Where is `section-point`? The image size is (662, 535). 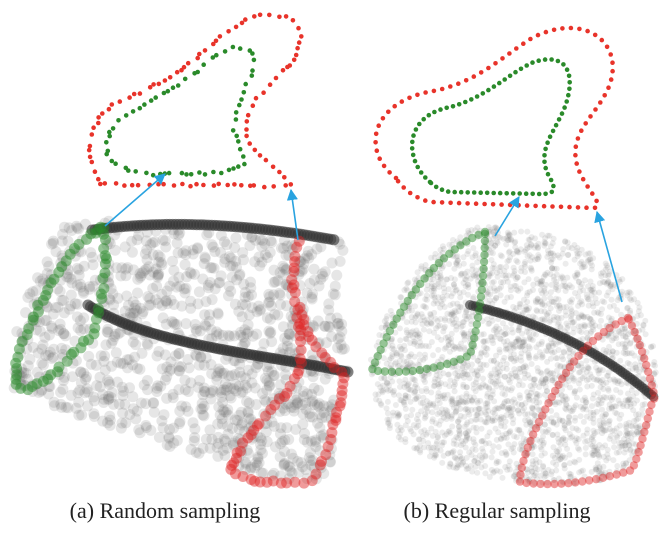
section-point is located at coordinates (485, 234).